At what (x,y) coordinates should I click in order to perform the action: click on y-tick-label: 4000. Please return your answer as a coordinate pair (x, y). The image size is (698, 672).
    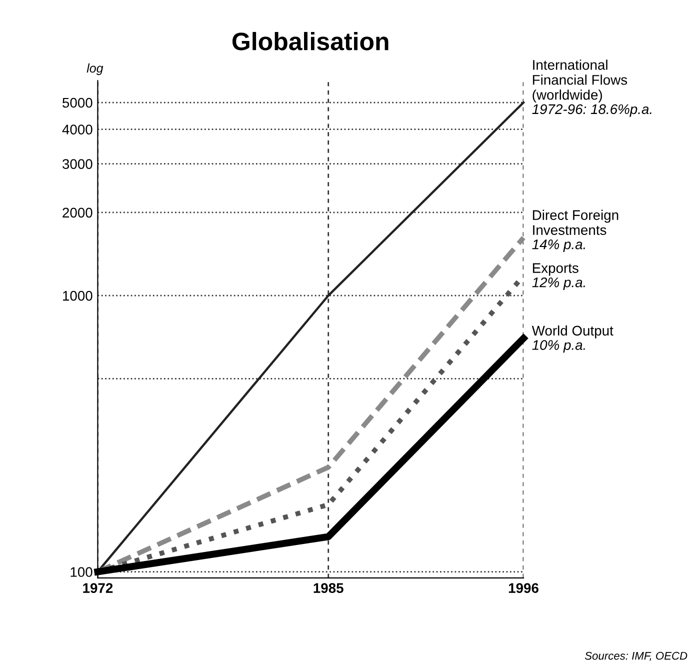
    Looking at the image, I should click on (77, 129).